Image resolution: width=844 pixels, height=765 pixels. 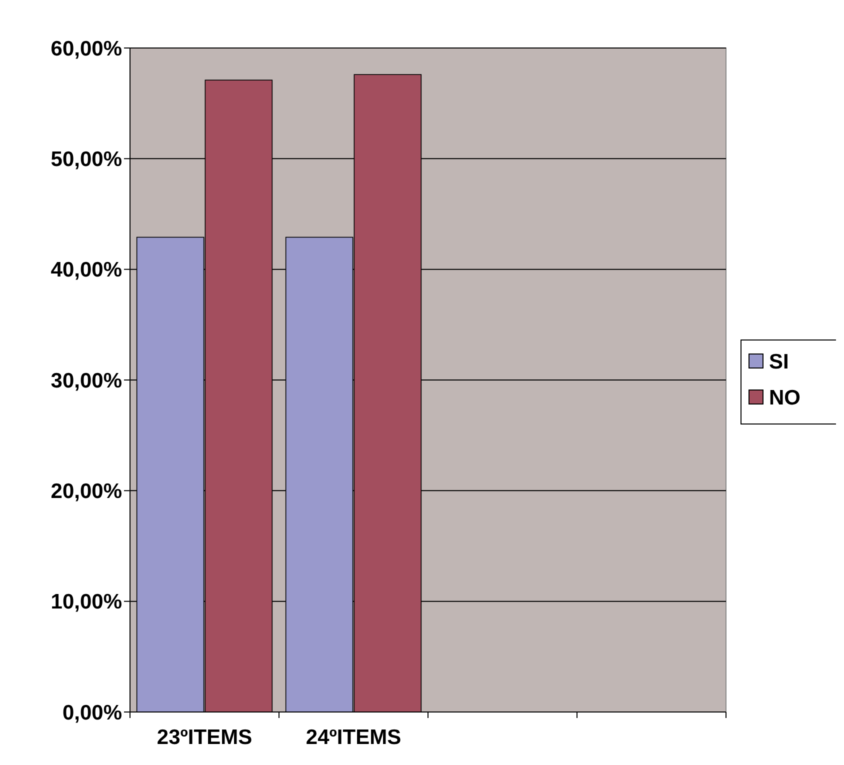 What do you see at coordinates (86, 270) in the screenshot?
I see `y-tick-label: 40,00%` at bounding box center [86, 270].